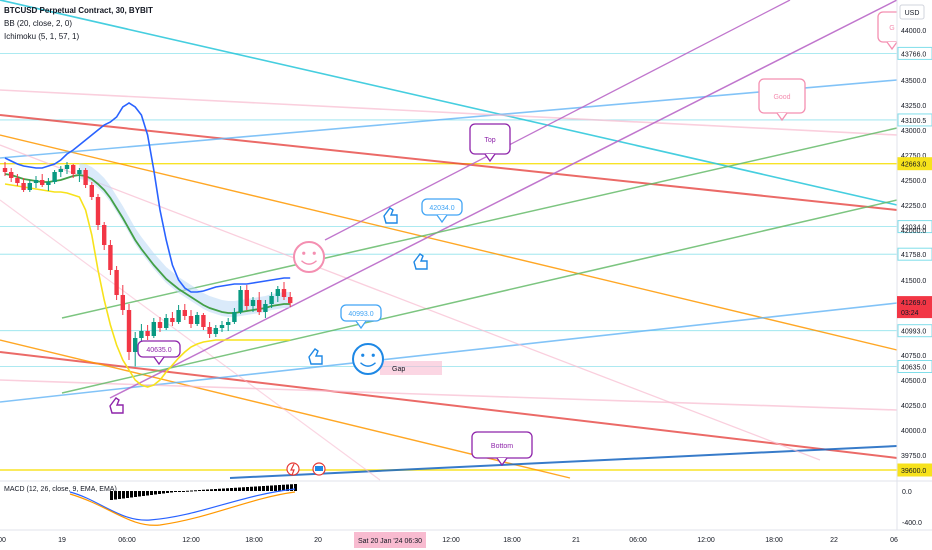 The image size is (932, 550). I want to click on bb-indicator-label: BB (20, close, 2, 0), so click(38, 23).